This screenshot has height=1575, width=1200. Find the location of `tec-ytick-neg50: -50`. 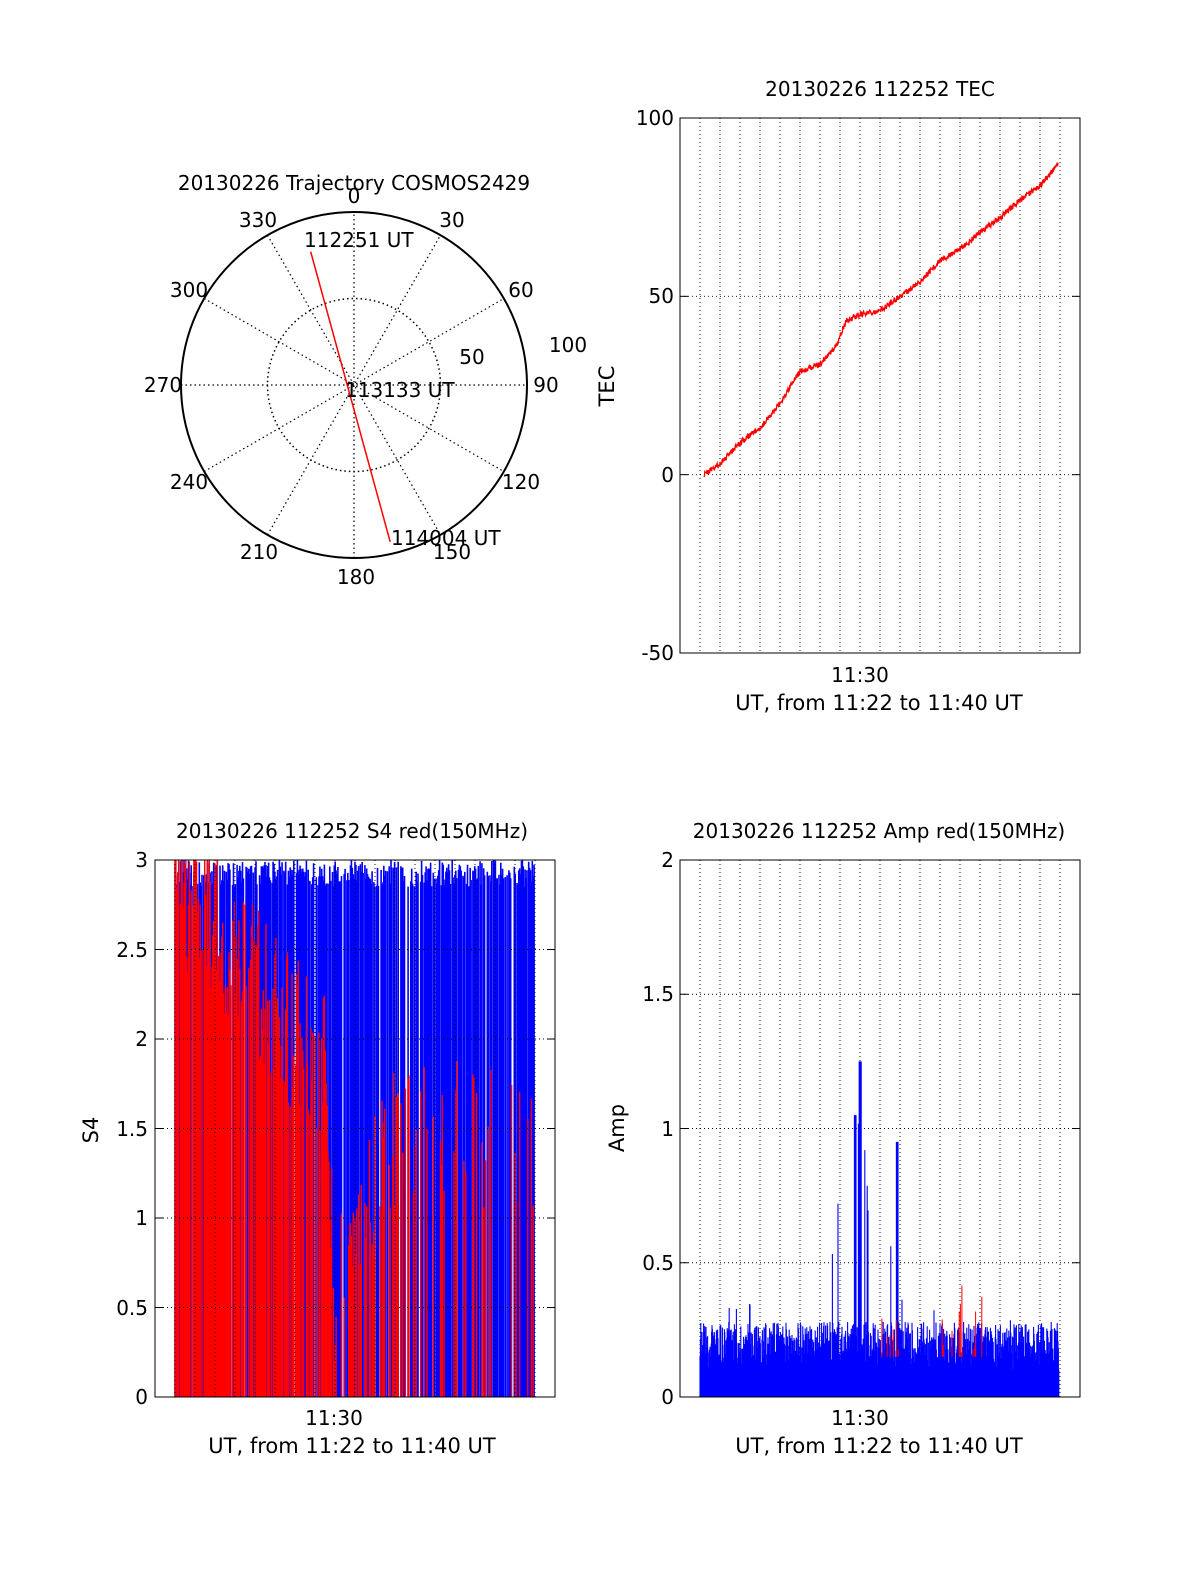

tec-ytick-neg50: -50 is located at coordinates (657, 653).